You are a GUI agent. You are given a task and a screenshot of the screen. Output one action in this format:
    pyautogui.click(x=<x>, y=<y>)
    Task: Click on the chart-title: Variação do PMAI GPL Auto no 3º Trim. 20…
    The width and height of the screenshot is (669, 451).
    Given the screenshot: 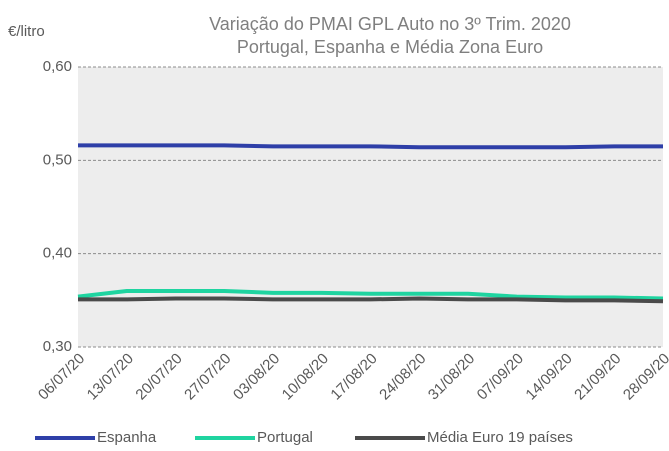 What is the action you would take?
    pyautogui.click(x=390, y=24)
    